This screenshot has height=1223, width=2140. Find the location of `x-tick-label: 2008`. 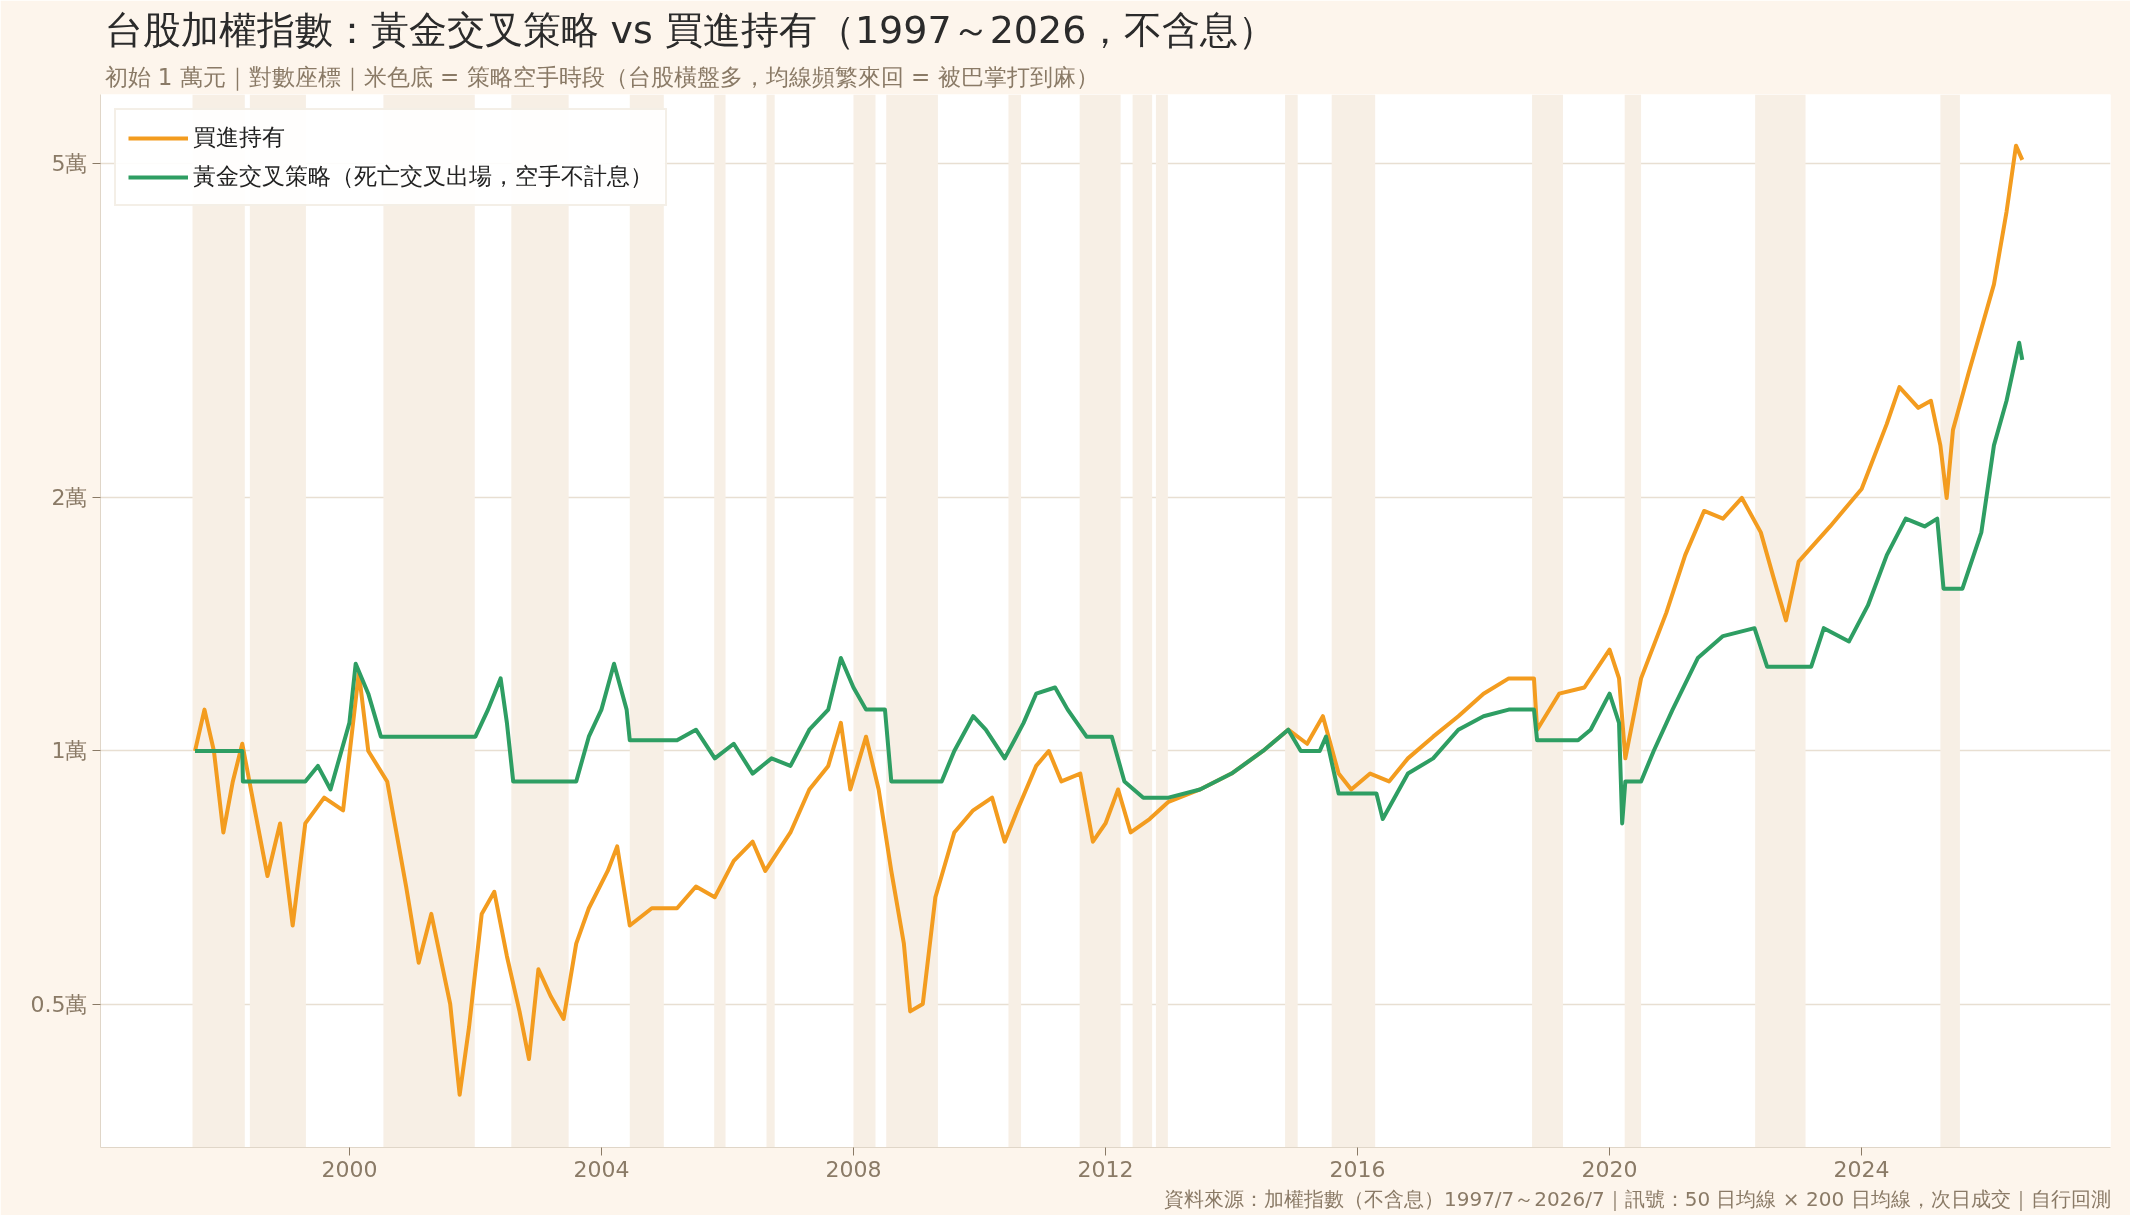

x-tick-label: 2008 is located at coordinates (853, 1169).